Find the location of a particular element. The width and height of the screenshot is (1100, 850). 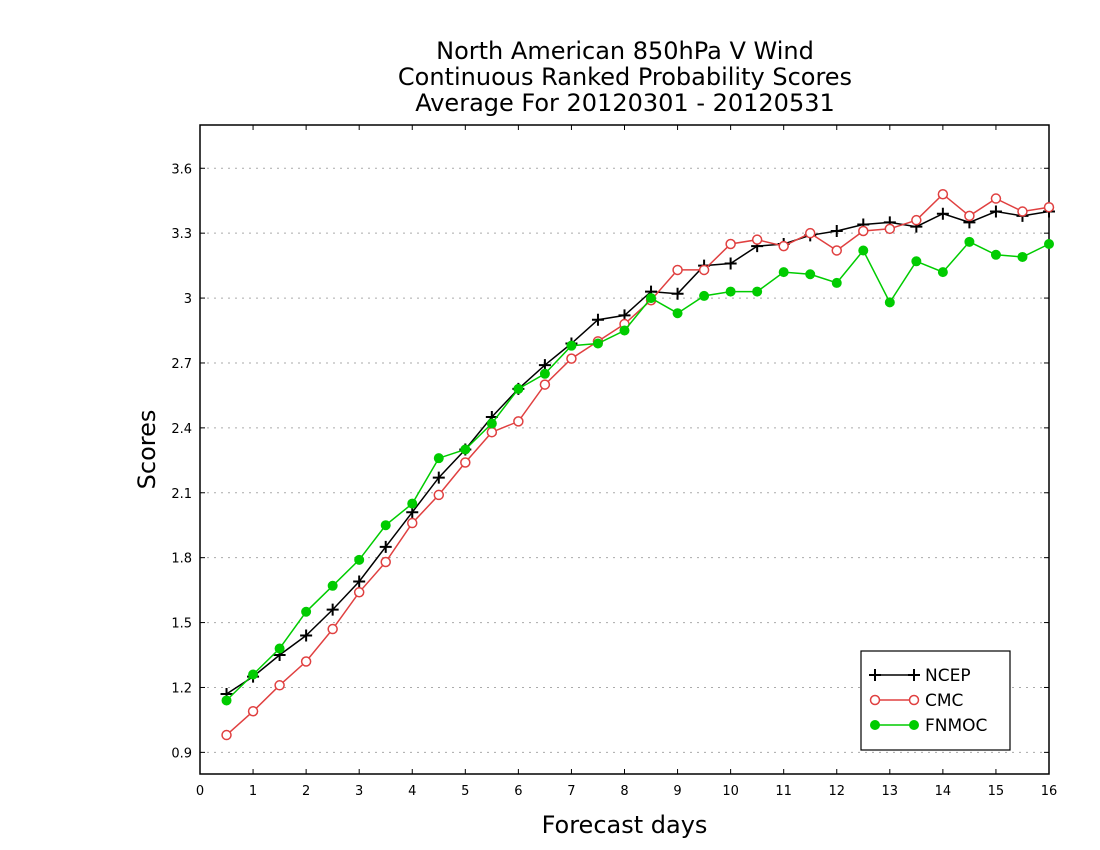

legend-label-ncep: NCEP is located at coordinates (948, 676).